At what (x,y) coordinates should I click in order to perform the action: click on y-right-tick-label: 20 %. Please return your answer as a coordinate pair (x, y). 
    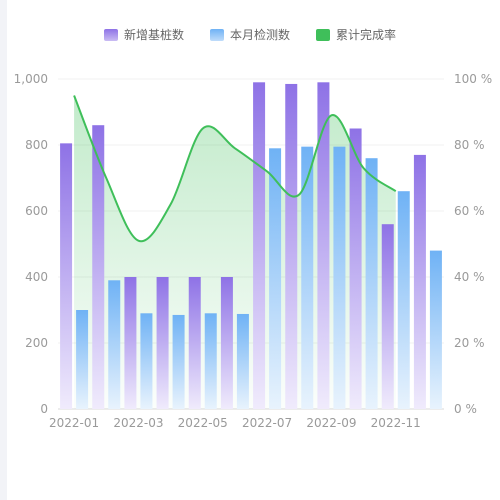
    Looking at the image, I should click on (469, 343).